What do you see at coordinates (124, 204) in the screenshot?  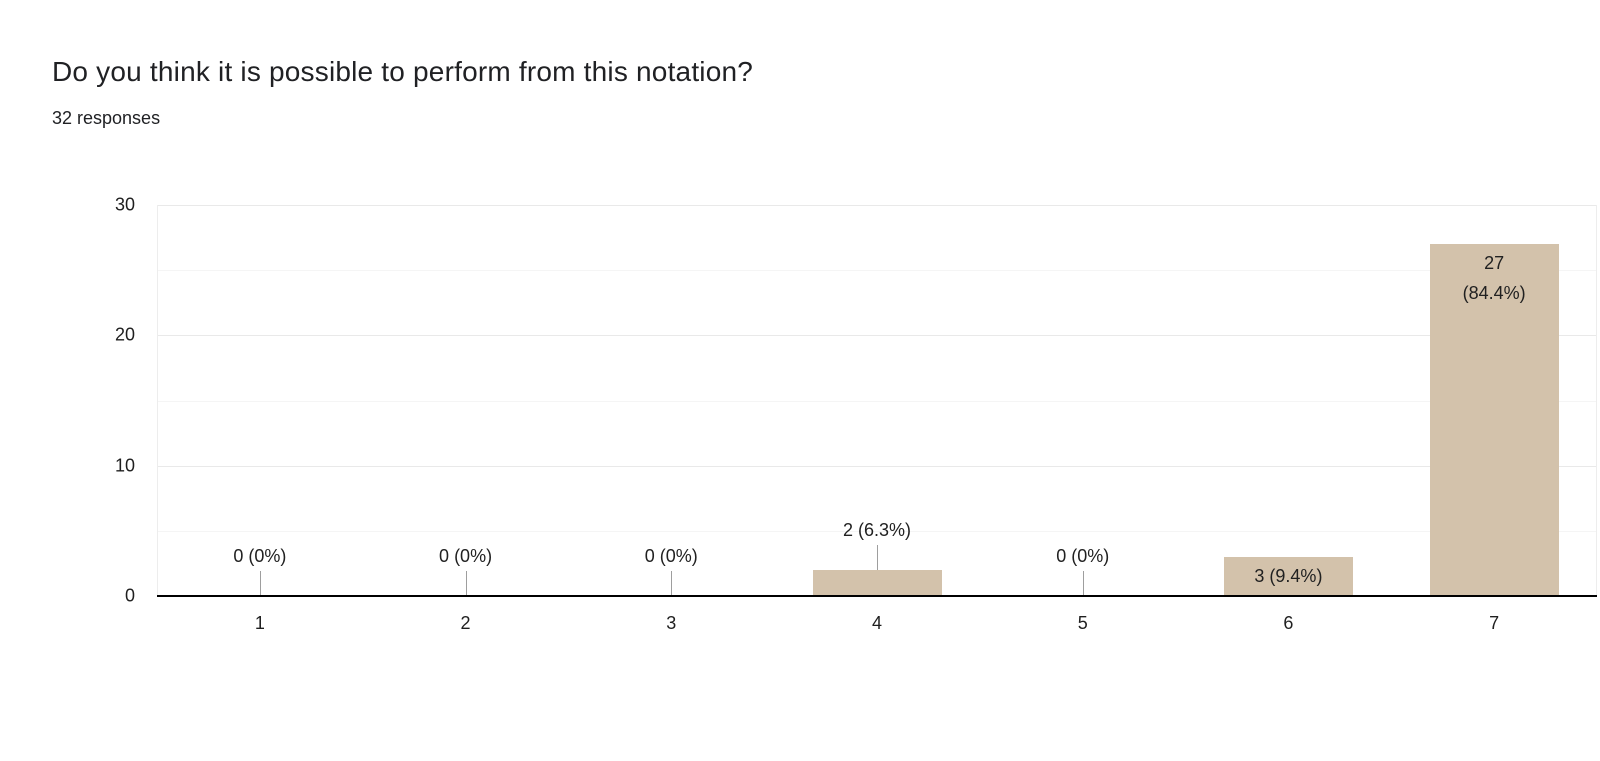 I see `y-axis-label-30: 30` at bounding box center [124, 204].